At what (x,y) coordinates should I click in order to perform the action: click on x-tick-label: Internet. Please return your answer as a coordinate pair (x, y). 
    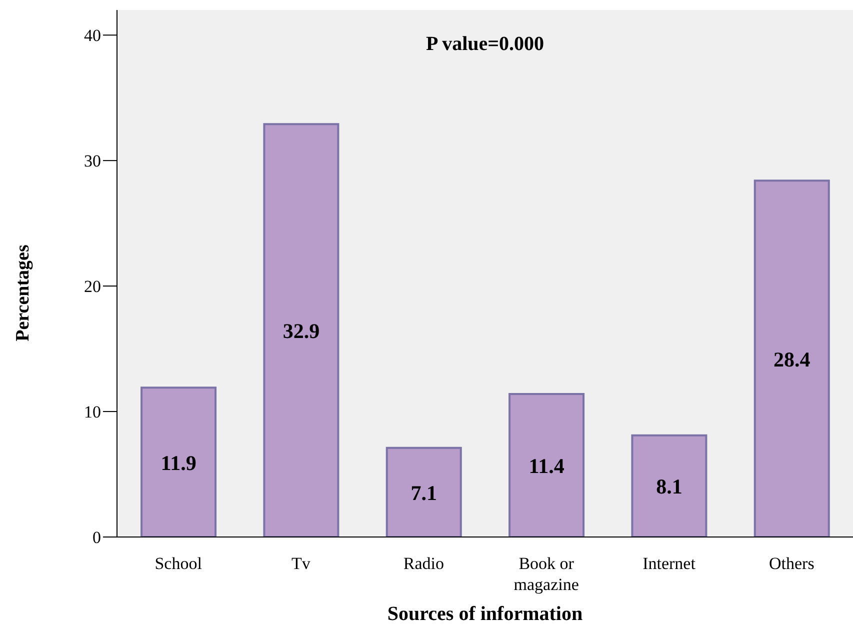
    Looking at the image, I should click on (669, 563).